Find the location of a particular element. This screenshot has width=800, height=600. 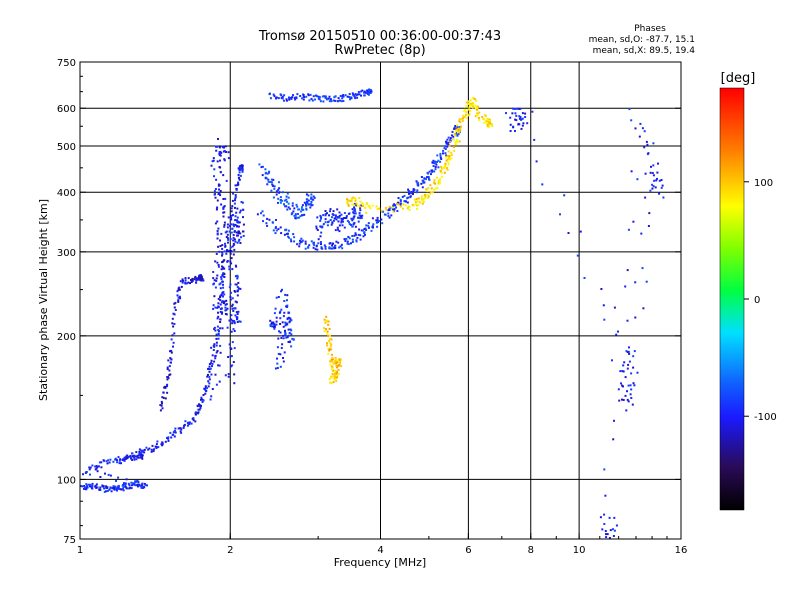

x-tick-label: 4 is located at coordinates (380, 550).